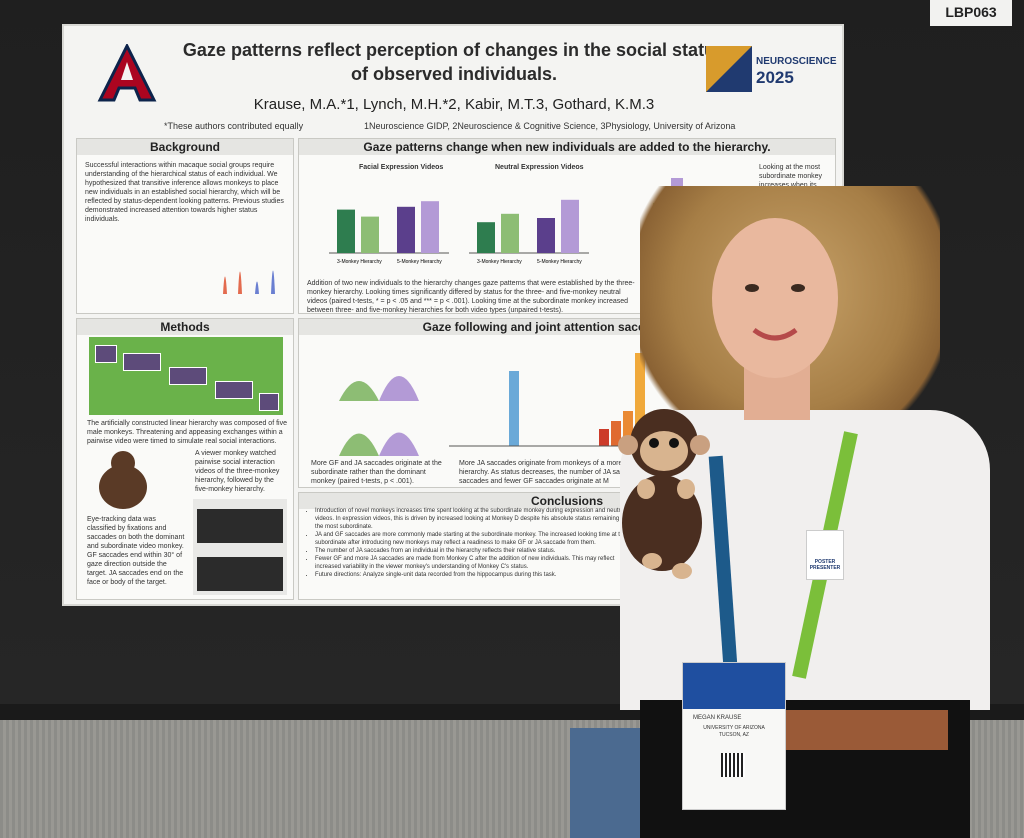  What do you see at coordinates (717, 718) in the screenshot?
I see `badge-name: MEGAN KRAUSE` at bounding box center [717, 718].